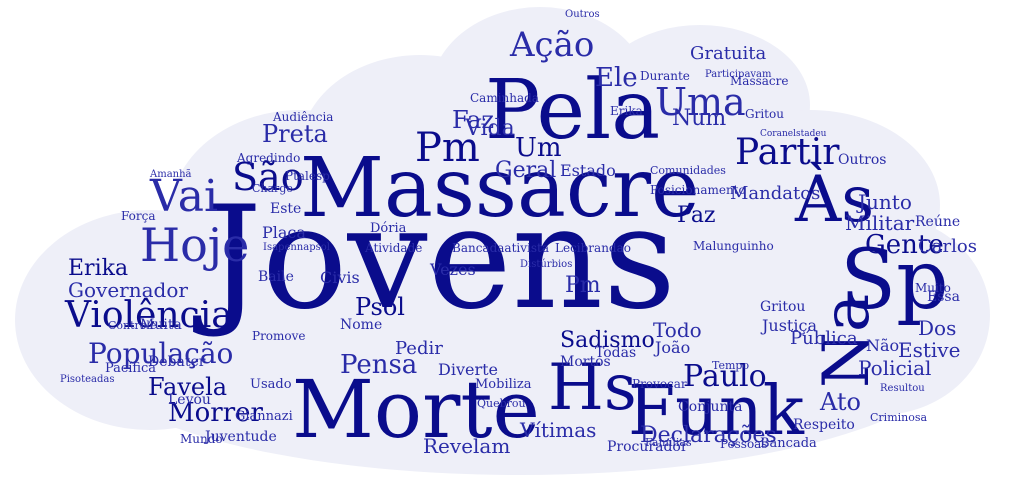  Describe the element at coordinates (824, 425) in the screenshot. I see `word-respeito: Respeito` at that location.